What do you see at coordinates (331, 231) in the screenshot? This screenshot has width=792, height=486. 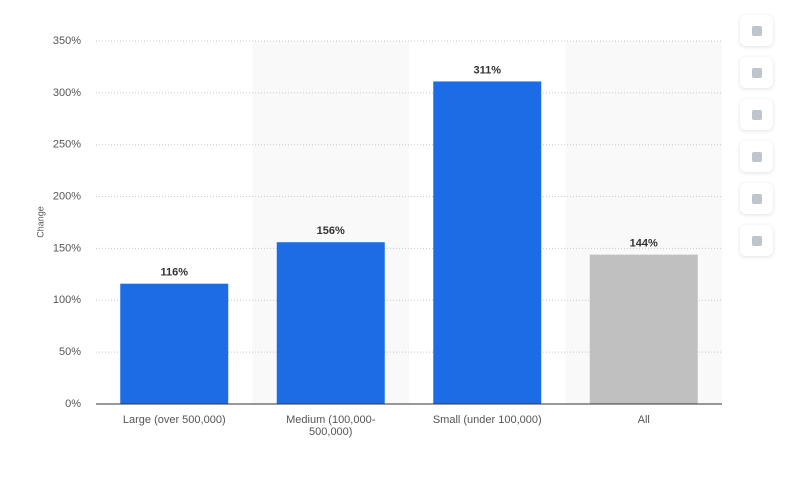 I see `value-label: 156%` at bounding box center [331, 231].